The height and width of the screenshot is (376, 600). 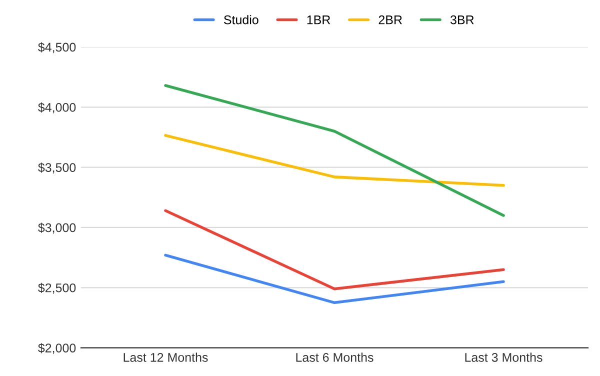 What do you see at coordinates (390, 19) in the screenshot?
I see `legend-label: 2BR` at bounding box center [390, 19].